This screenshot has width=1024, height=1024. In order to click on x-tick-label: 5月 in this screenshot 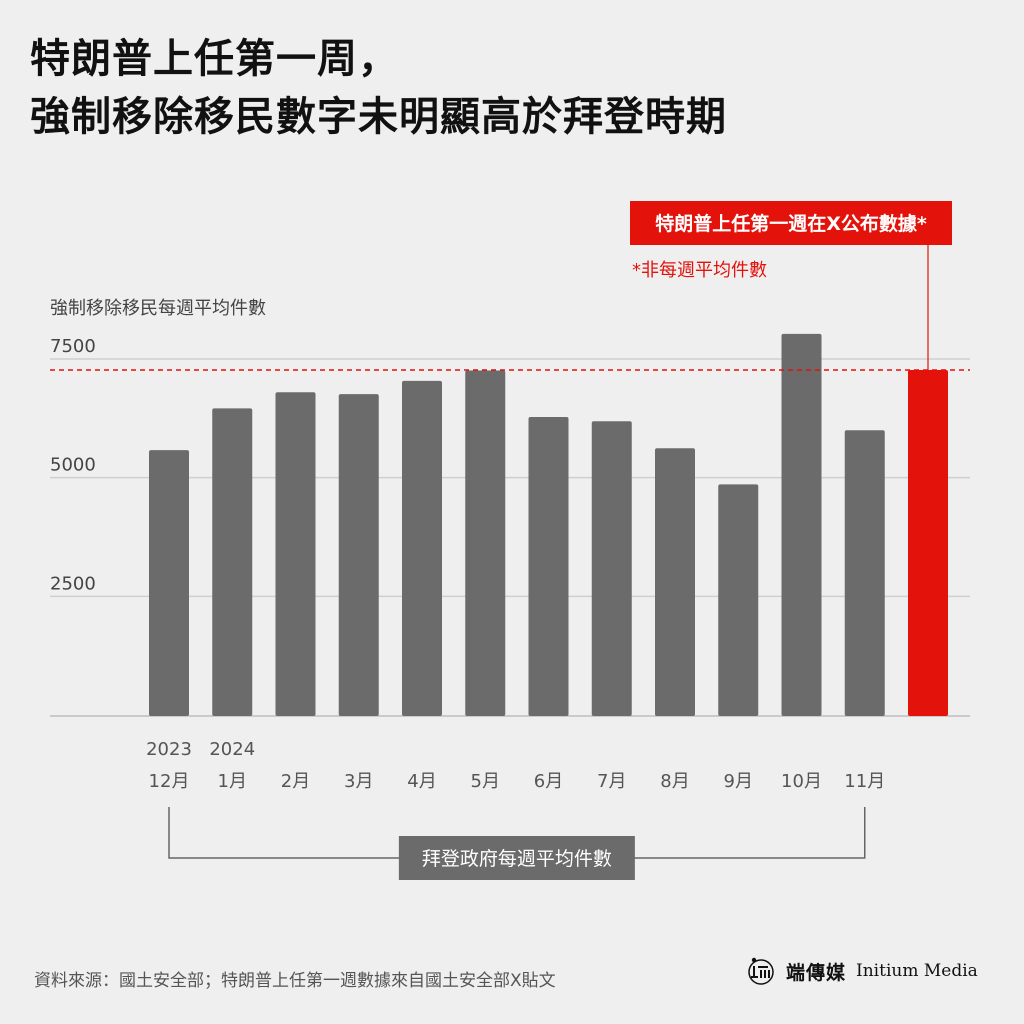, I will do `click(485, 781)`.